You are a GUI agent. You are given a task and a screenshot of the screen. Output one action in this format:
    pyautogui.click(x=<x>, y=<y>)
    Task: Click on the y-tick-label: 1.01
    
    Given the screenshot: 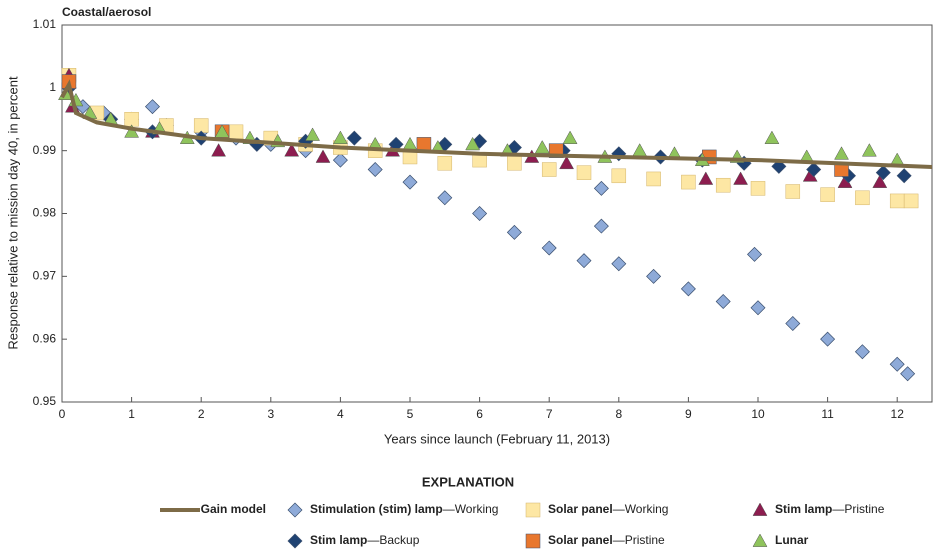 What is the action you would take?
    pyautogui.click(x=45, y=24)
    